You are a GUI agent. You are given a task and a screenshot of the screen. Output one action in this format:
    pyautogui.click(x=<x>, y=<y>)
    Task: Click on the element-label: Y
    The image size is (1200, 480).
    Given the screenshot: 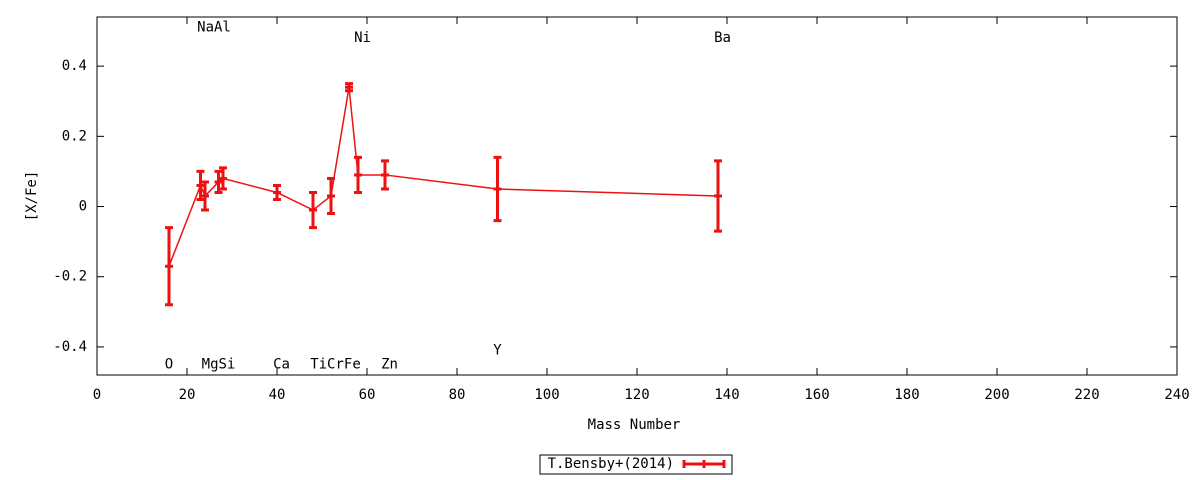 What is the action you would take?
    pyautogui.click(x=497, y=350)
    